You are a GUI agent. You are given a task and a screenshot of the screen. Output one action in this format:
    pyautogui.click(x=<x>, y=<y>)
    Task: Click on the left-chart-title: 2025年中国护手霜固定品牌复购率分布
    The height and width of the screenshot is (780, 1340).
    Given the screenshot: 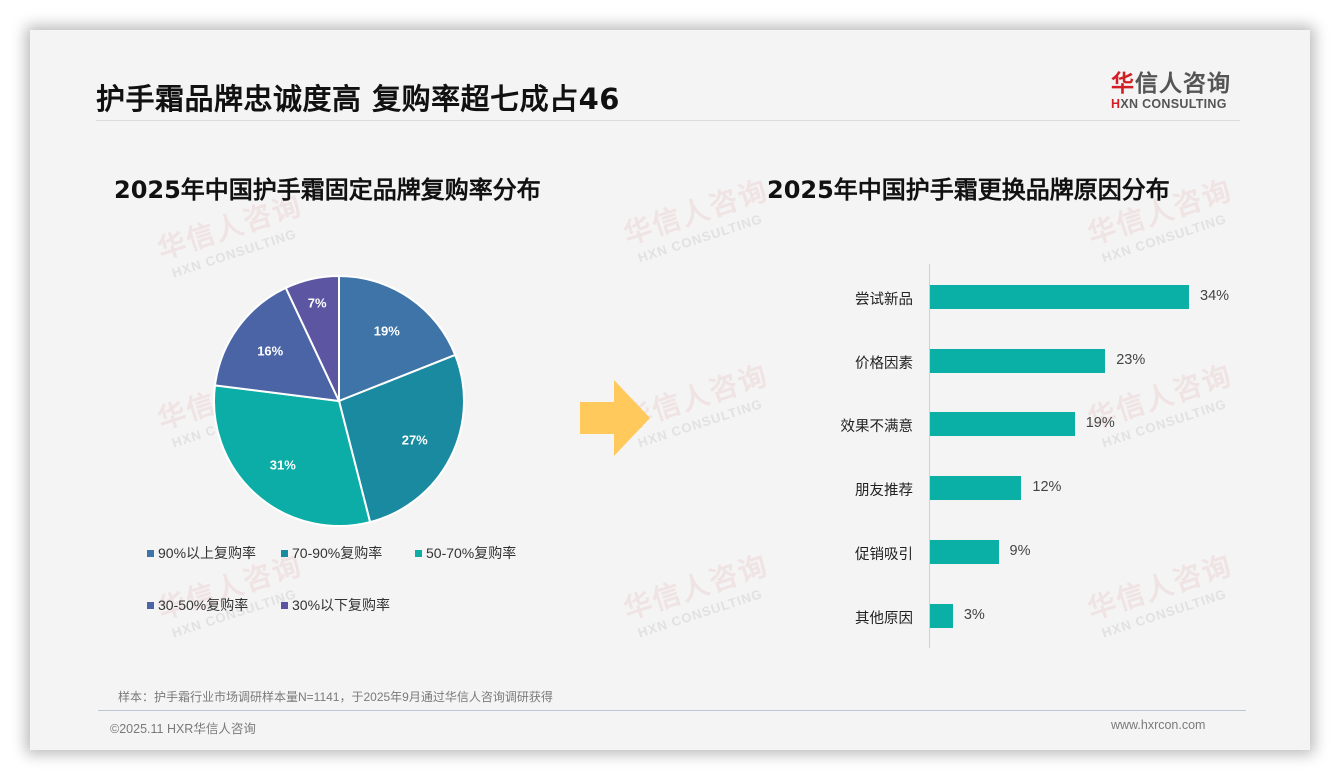 What is the action you would take?
    pyautogui.click(x=327, y=190)
    